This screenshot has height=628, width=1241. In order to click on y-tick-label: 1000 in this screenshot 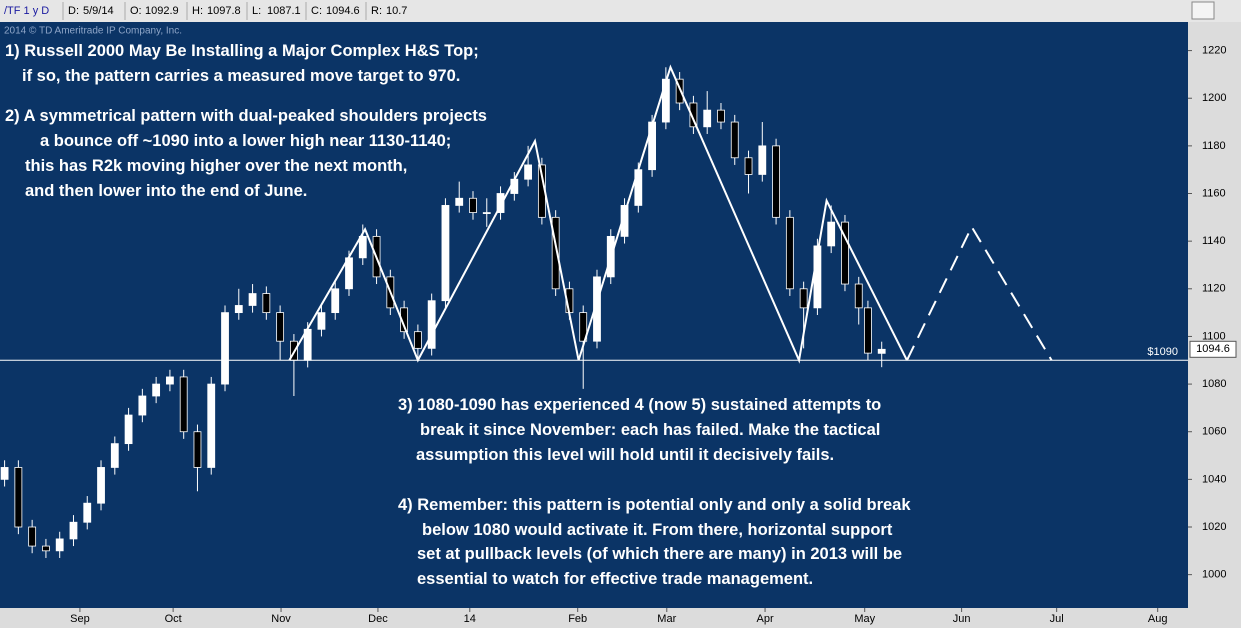, I will do `click(1214, 575)`.